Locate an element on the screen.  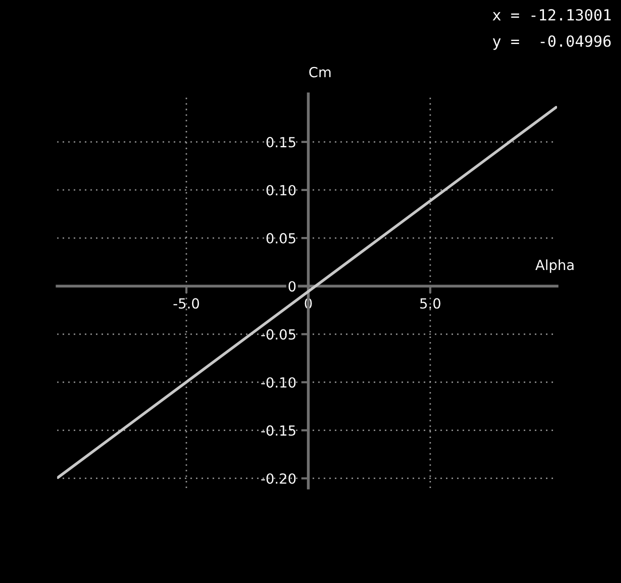
y-tick-label: -0.20 is located at coordinates (278, 478).